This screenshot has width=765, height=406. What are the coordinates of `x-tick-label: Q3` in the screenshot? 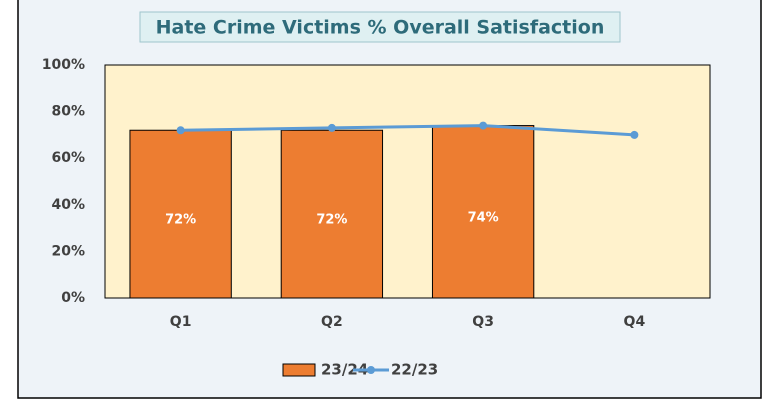 It's located at (483, 322).